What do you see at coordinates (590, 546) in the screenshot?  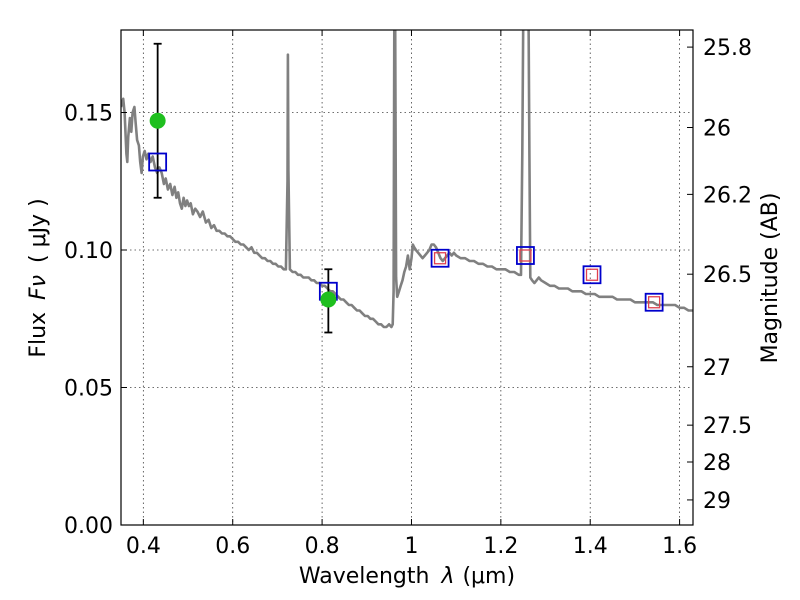 I see `x-tick-label: 1.4` at bounding box center [590, 546].